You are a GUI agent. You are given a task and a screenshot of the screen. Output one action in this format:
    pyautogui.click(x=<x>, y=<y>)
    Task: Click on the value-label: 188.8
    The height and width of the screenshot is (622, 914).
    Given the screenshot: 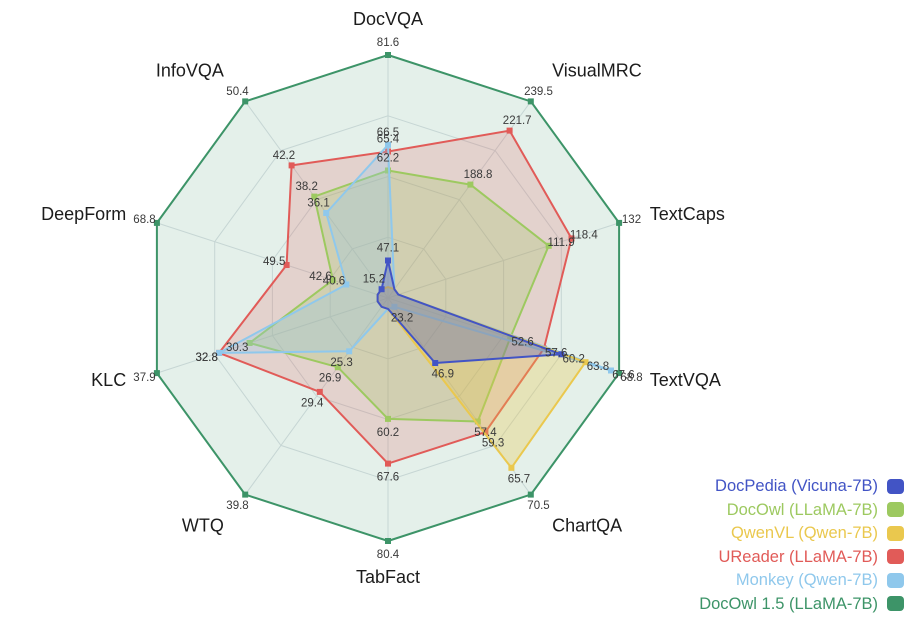 What is the action you would take?
    pyautogui.click(x=478, y=175)
    